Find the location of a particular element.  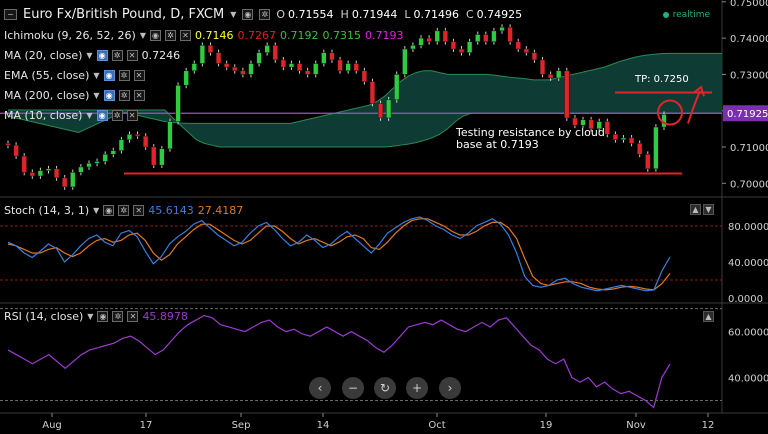

rsi-name: RSI (14, close) is located at coordinates (44, 316).